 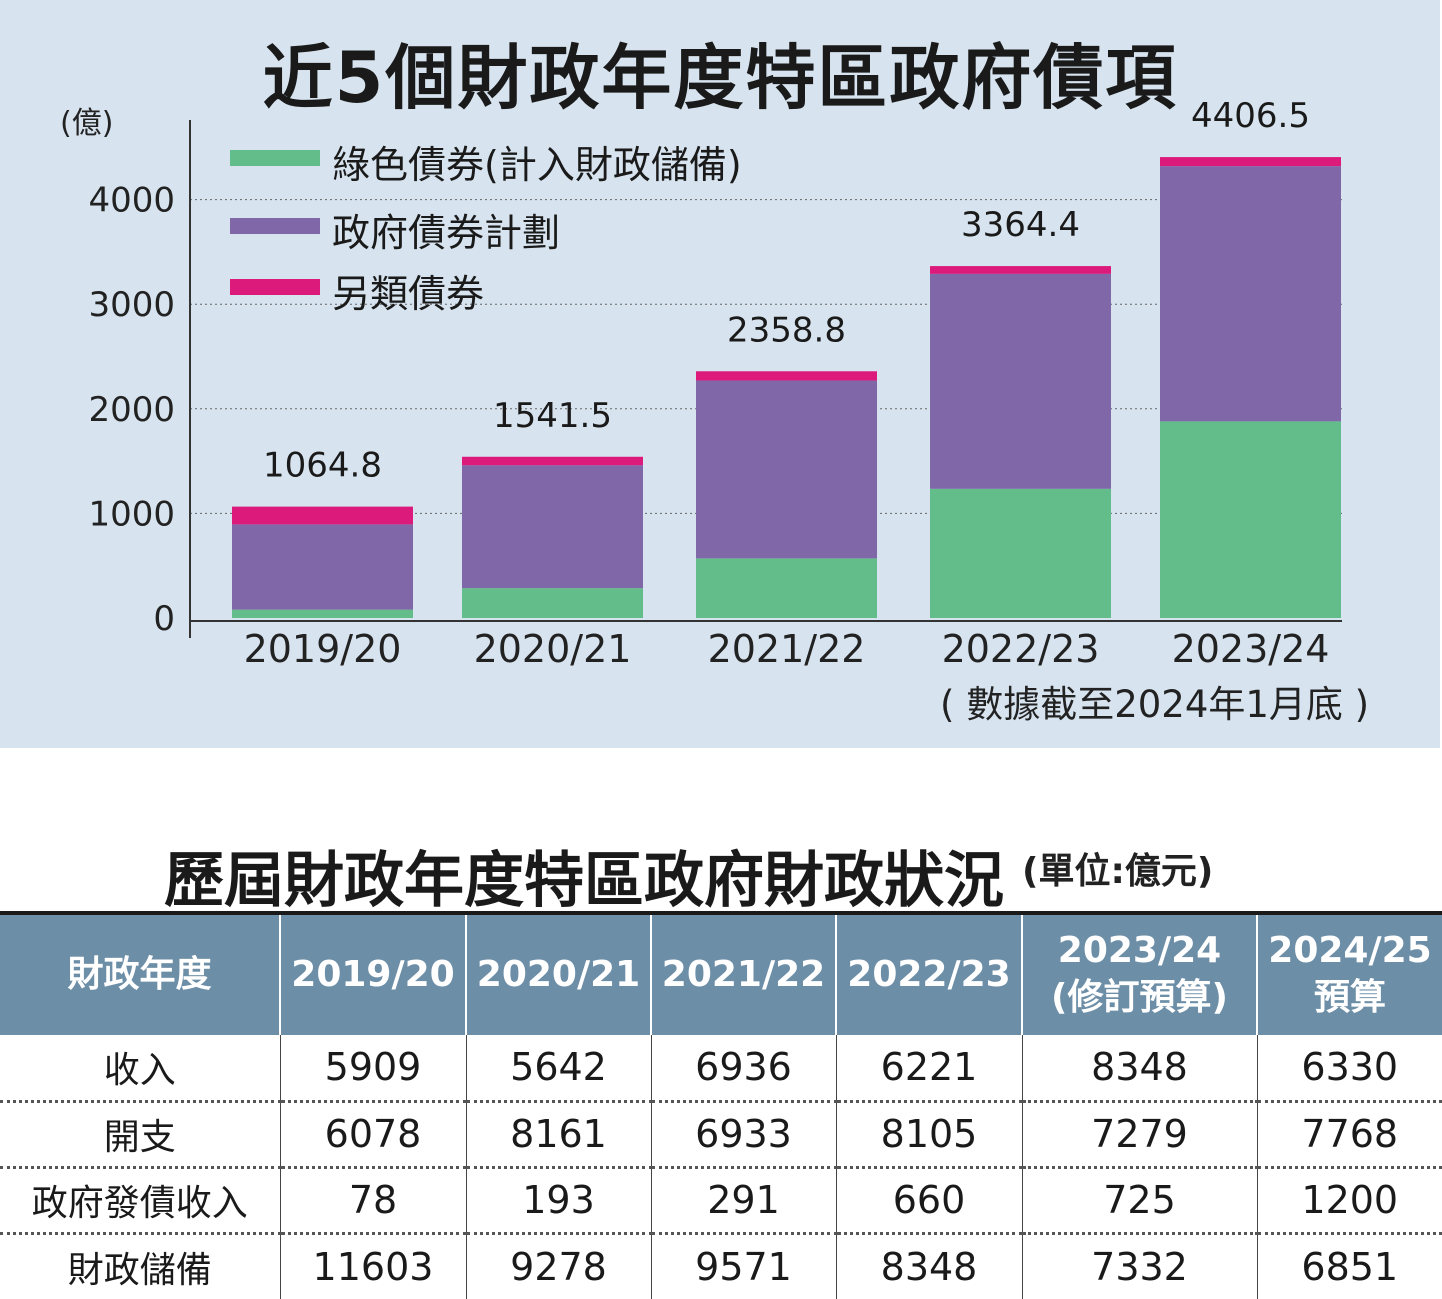 I want to click on table-row: 開支 6078 8161 6933 8105 7279 7768, so click(x=721, y=1135).